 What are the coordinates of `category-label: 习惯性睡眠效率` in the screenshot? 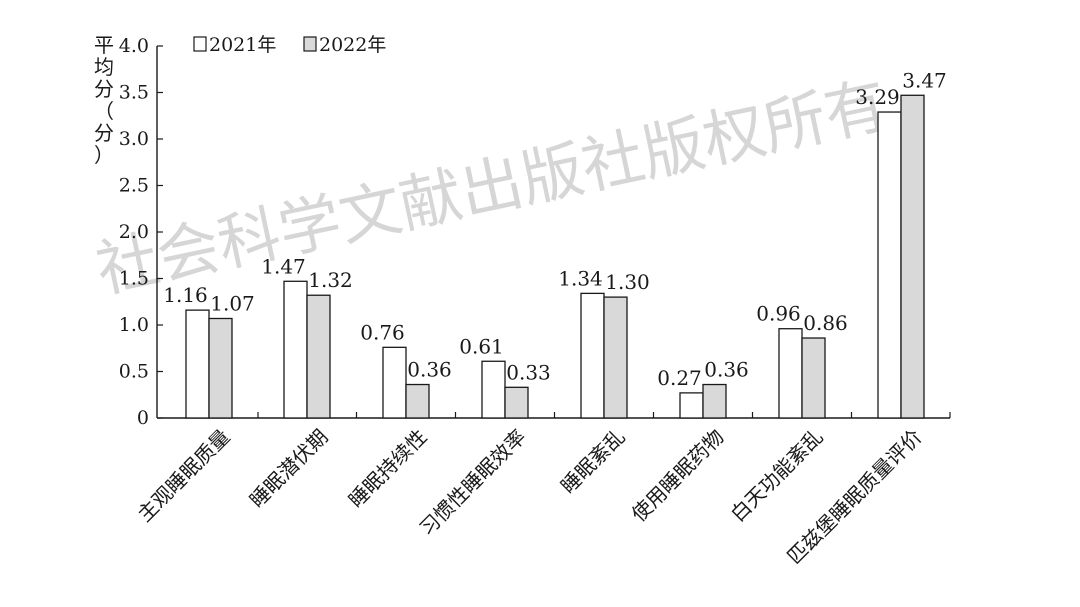 It's located at (473, 483).